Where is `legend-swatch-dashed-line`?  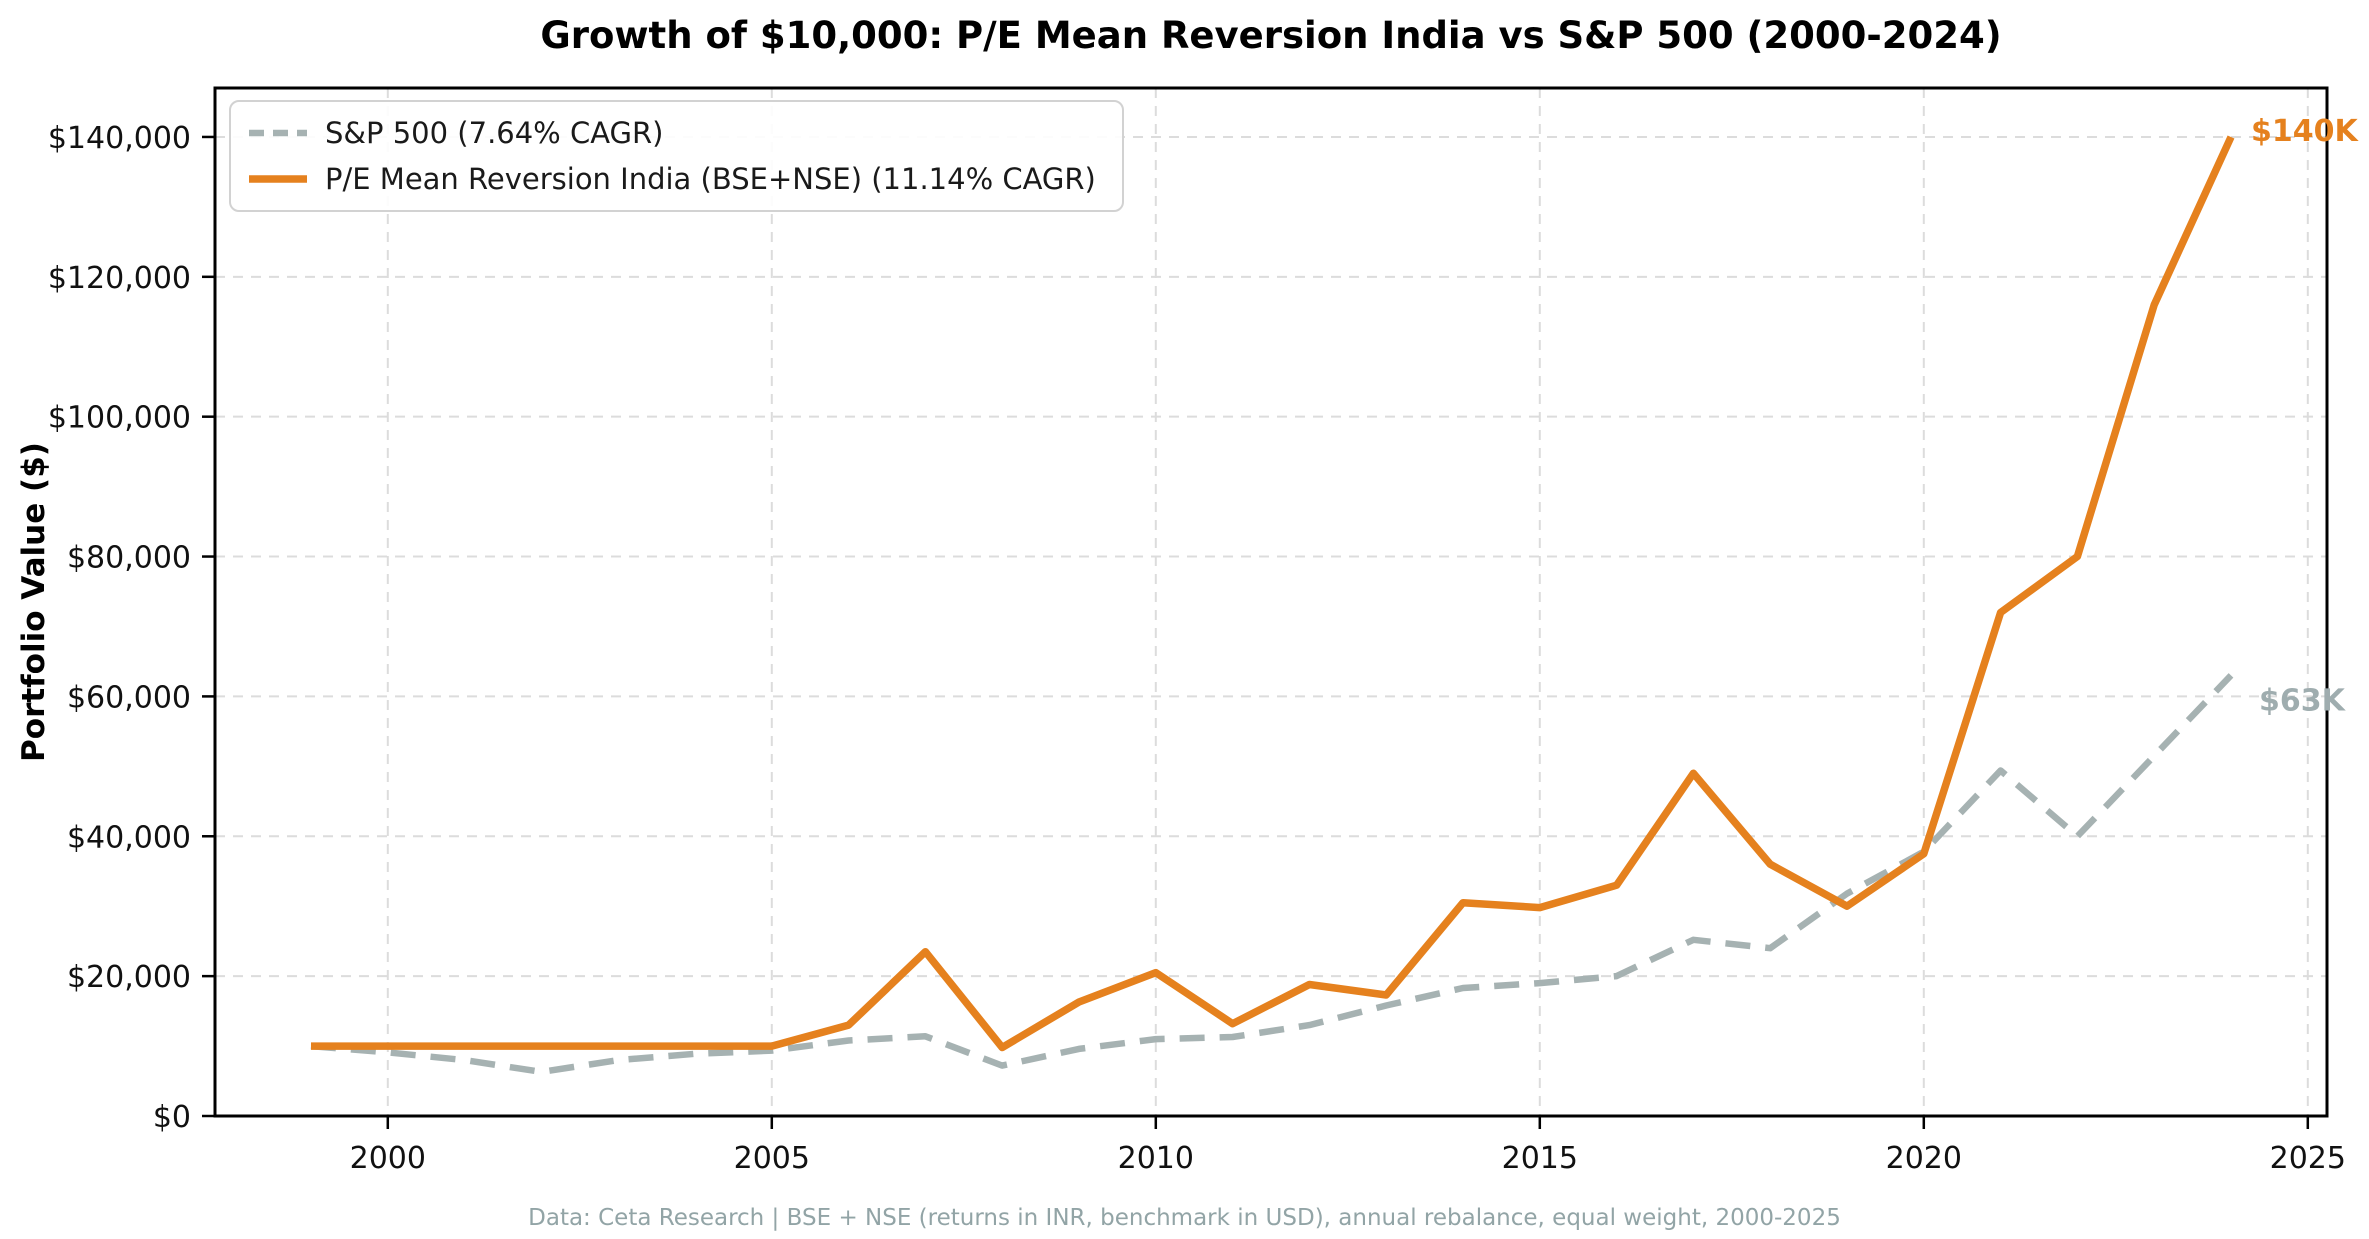
legend-swatch-dashed-line is located at coordinates (278, 133).